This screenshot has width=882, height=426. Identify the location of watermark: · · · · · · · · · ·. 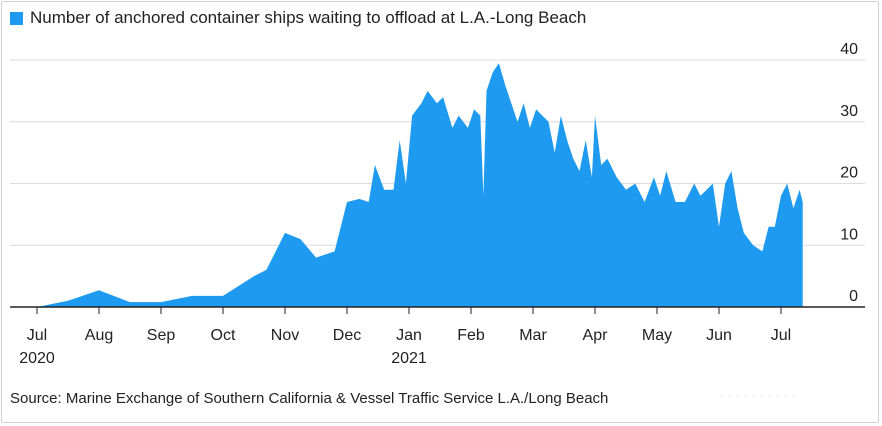
(758, 395).